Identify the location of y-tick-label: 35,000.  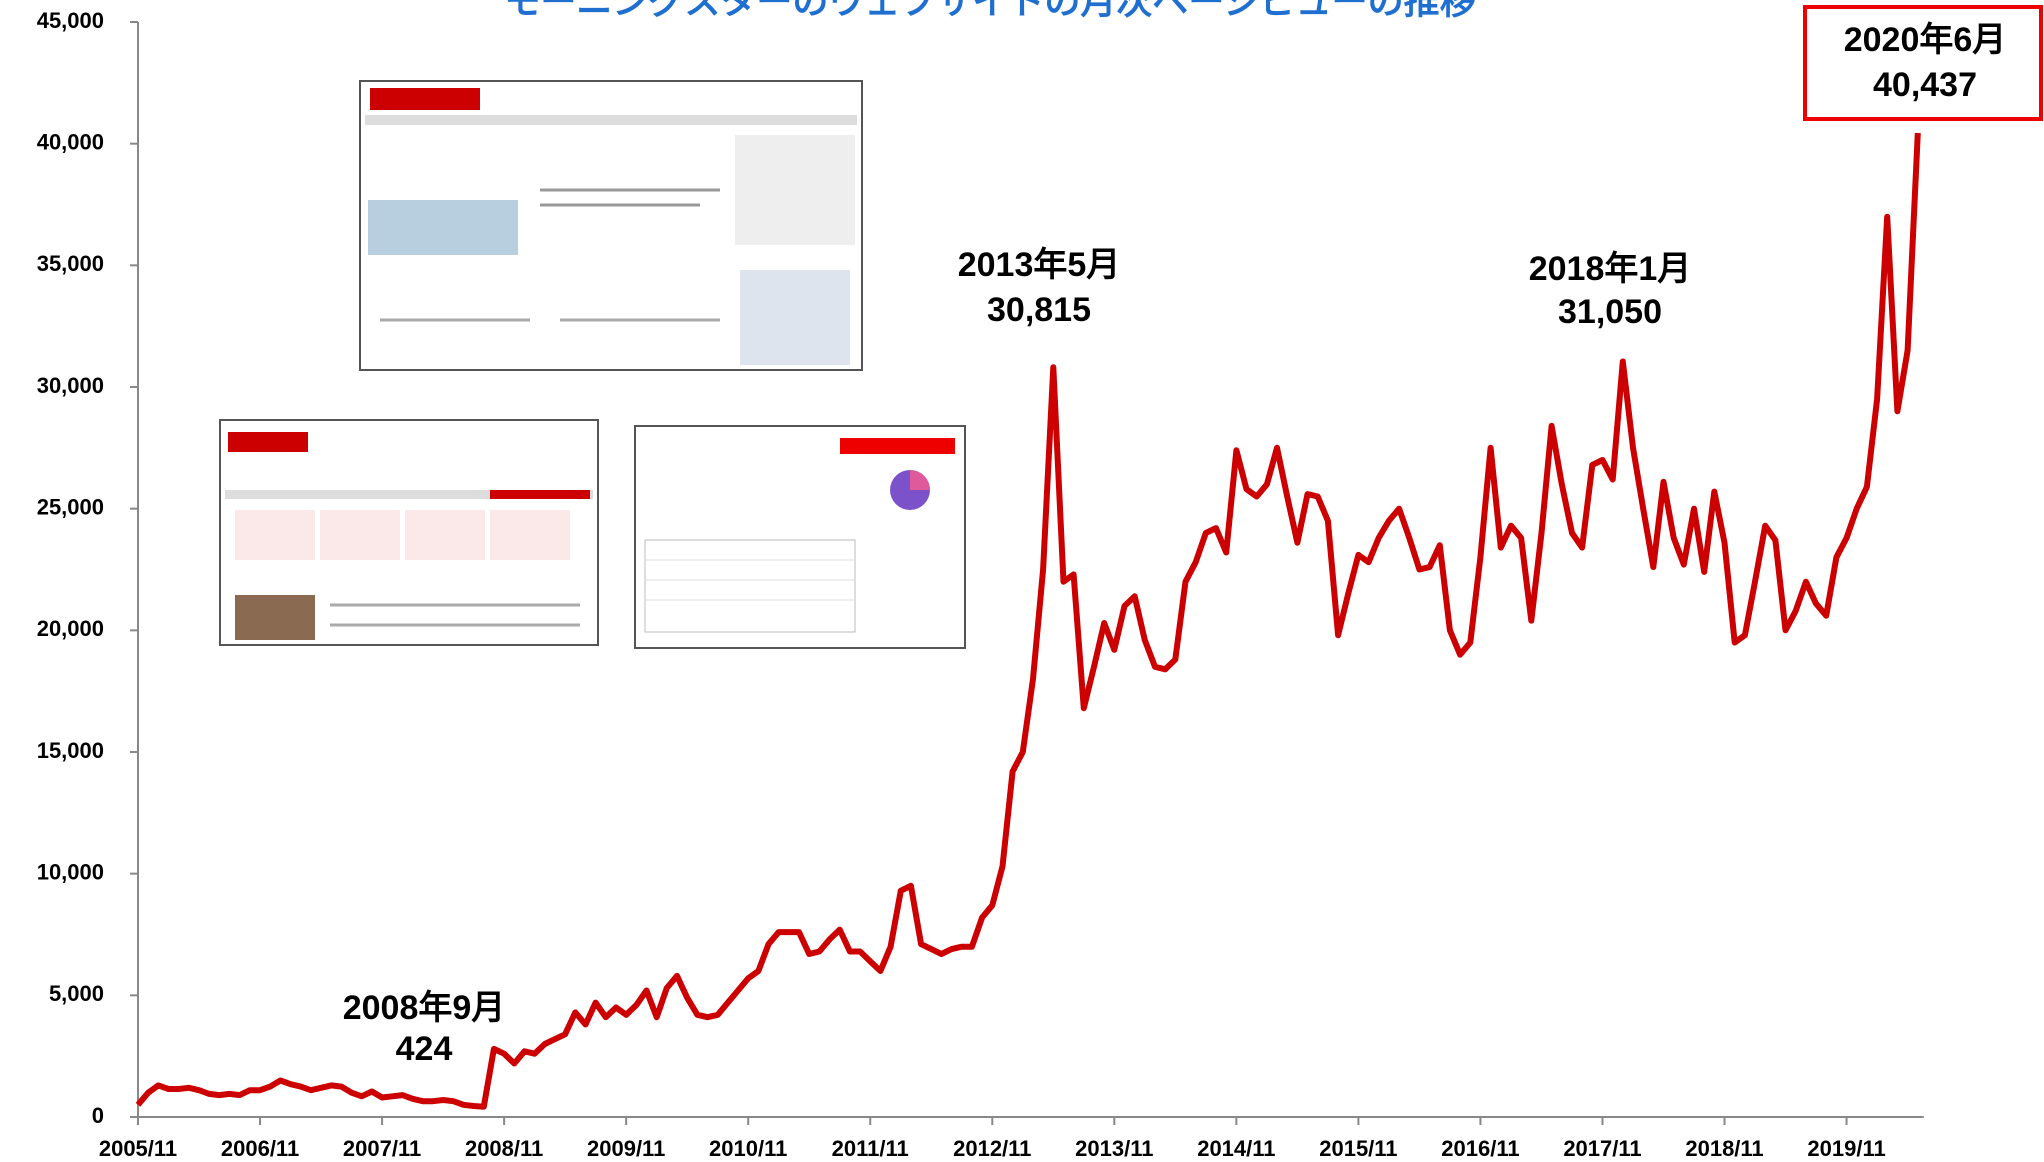
(70, 263).